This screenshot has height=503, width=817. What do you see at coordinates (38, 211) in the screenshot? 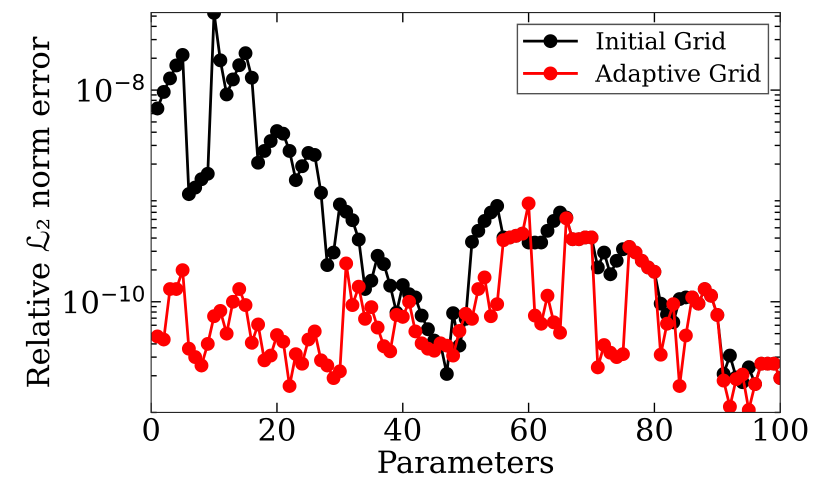
I see `y-axis-title: Relative ℒ₂ norm error` at bounding box center [38, 211].